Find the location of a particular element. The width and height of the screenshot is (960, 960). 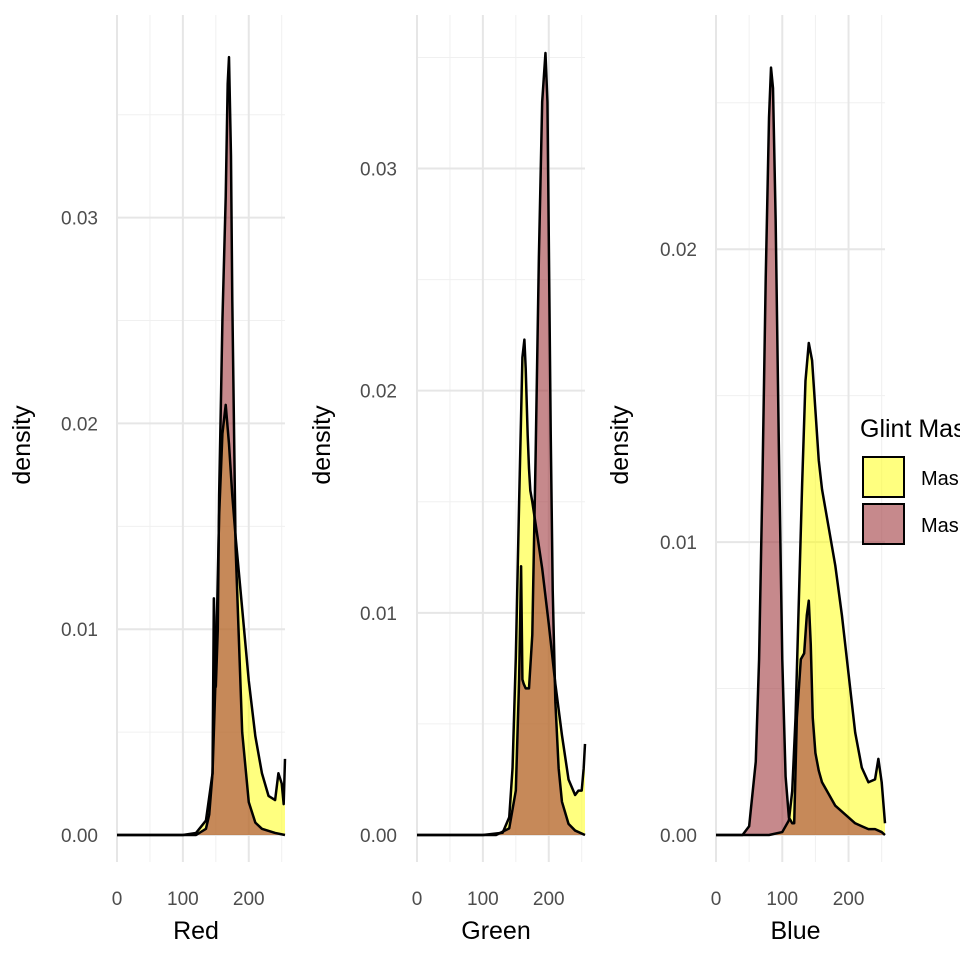

x-axis-title: Green is located at coordinates (495, 931).